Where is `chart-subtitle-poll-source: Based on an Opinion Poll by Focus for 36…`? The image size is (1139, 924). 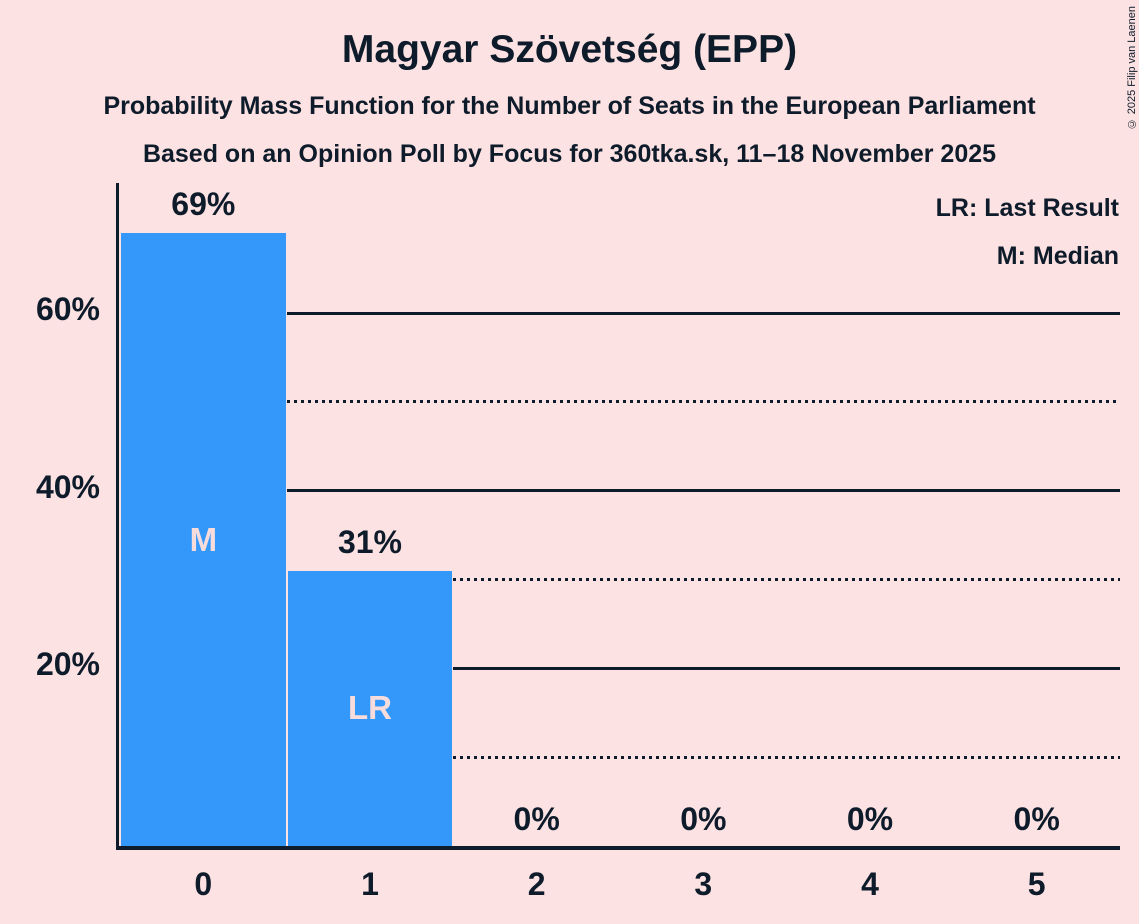 chart-subtitle-poll-source: Based on an Opinion Poll by Focus for 36… is located at coordinates (569, 154).